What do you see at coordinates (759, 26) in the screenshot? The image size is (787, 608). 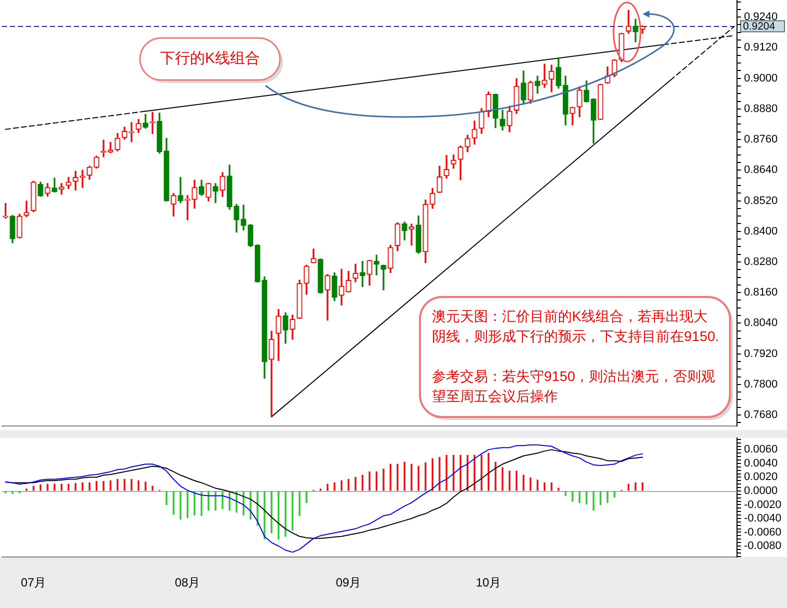 I see `ref-line-label: 0.9204` at bounding box center [759, 26].